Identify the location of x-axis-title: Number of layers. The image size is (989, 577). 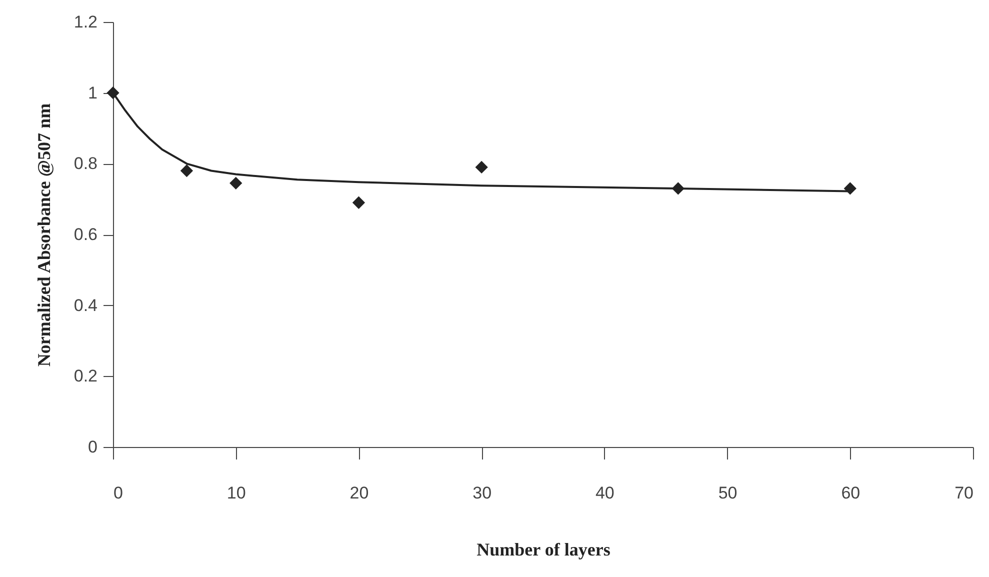
(543, 550).